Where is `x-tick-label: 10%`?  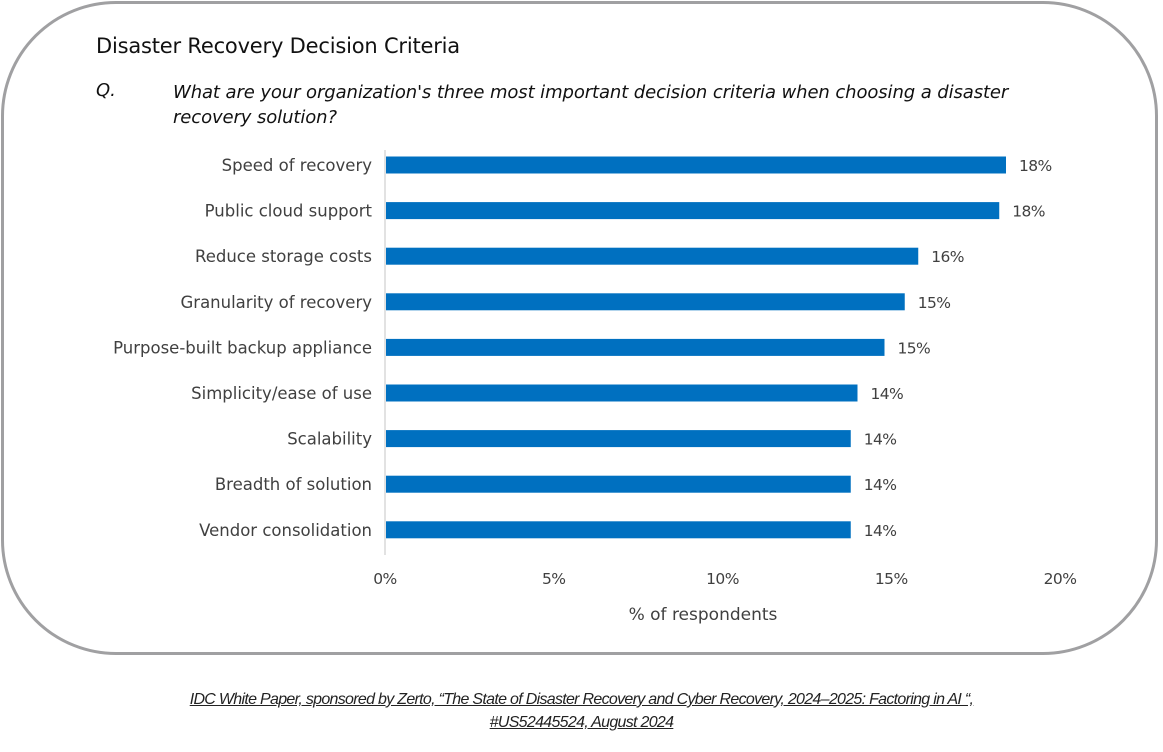 x-tick-label: 10% is located at coordinates (722, 579).